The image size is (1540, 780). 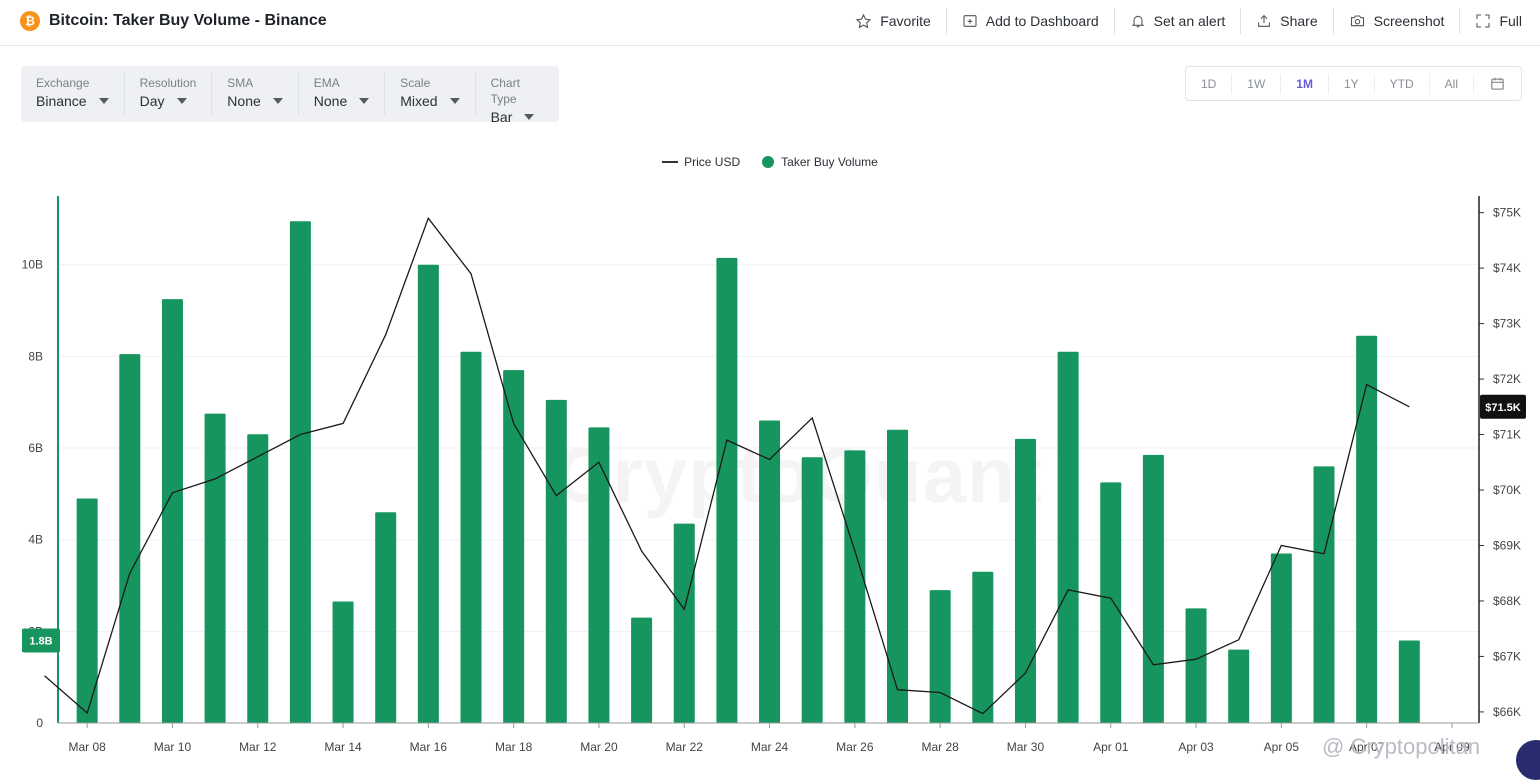 I want to click on resolution-value: Day, so click(x=152, y=101).